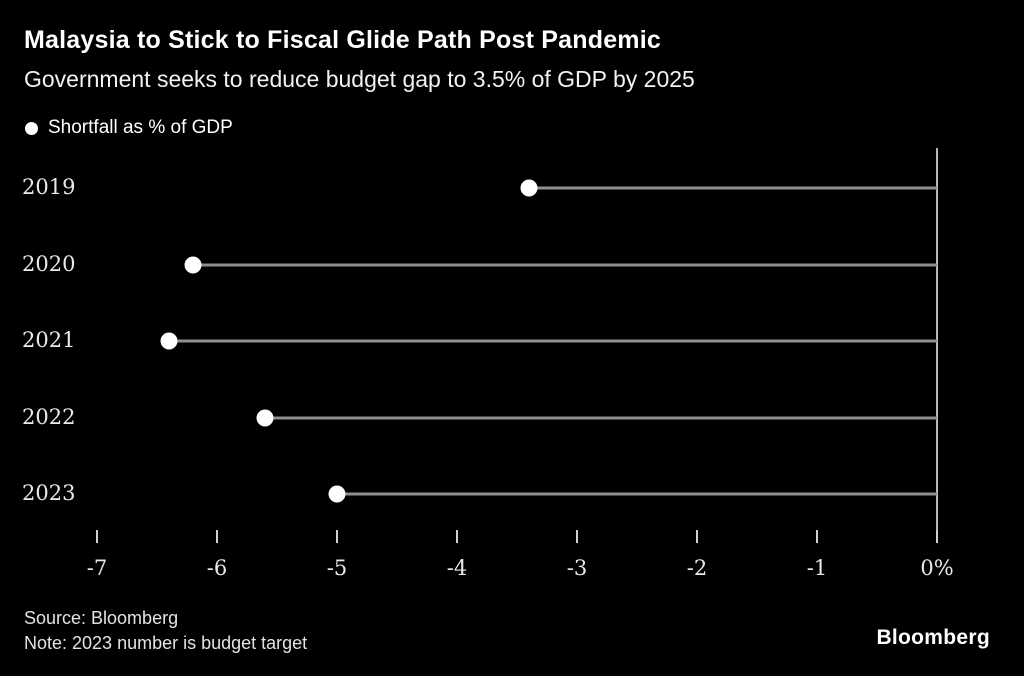 This screenshot has height=676, width=1024. Describe the element at coordinates (49, 263) in the screenshot. I see `year-label: 2020` at that location.